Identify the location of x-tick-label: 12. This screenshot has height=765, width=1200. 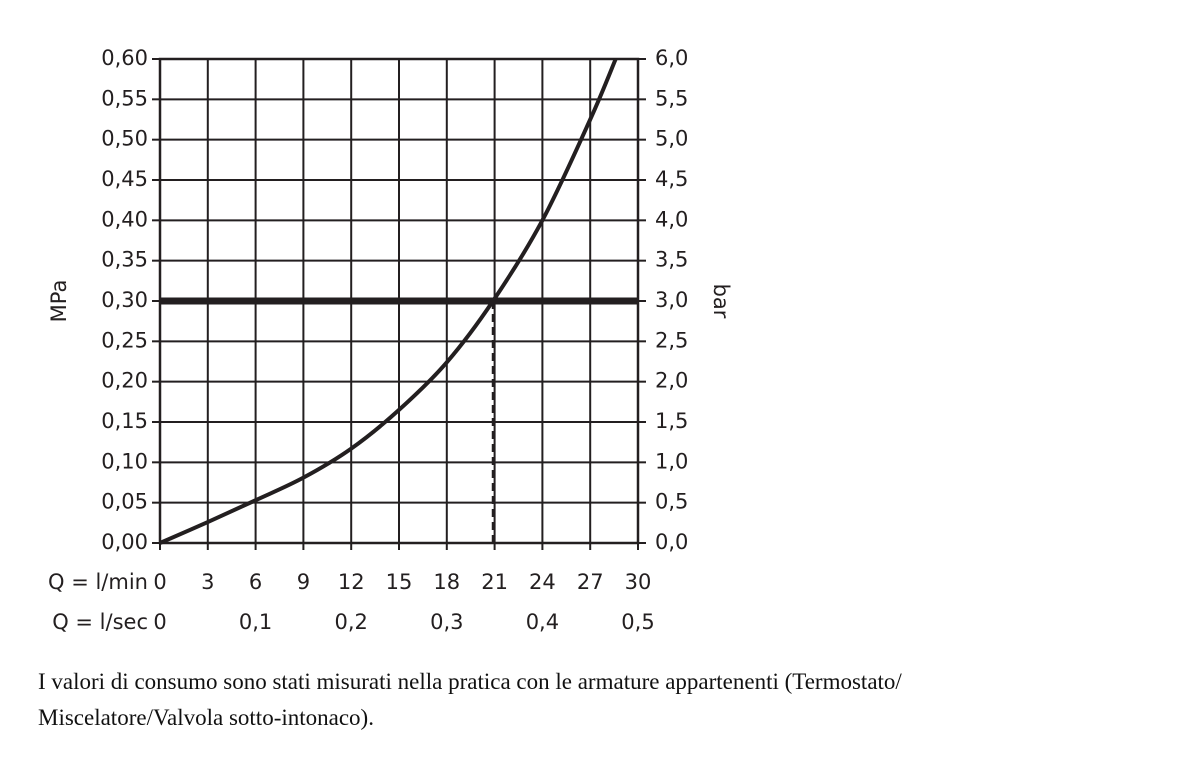
(351, 582).